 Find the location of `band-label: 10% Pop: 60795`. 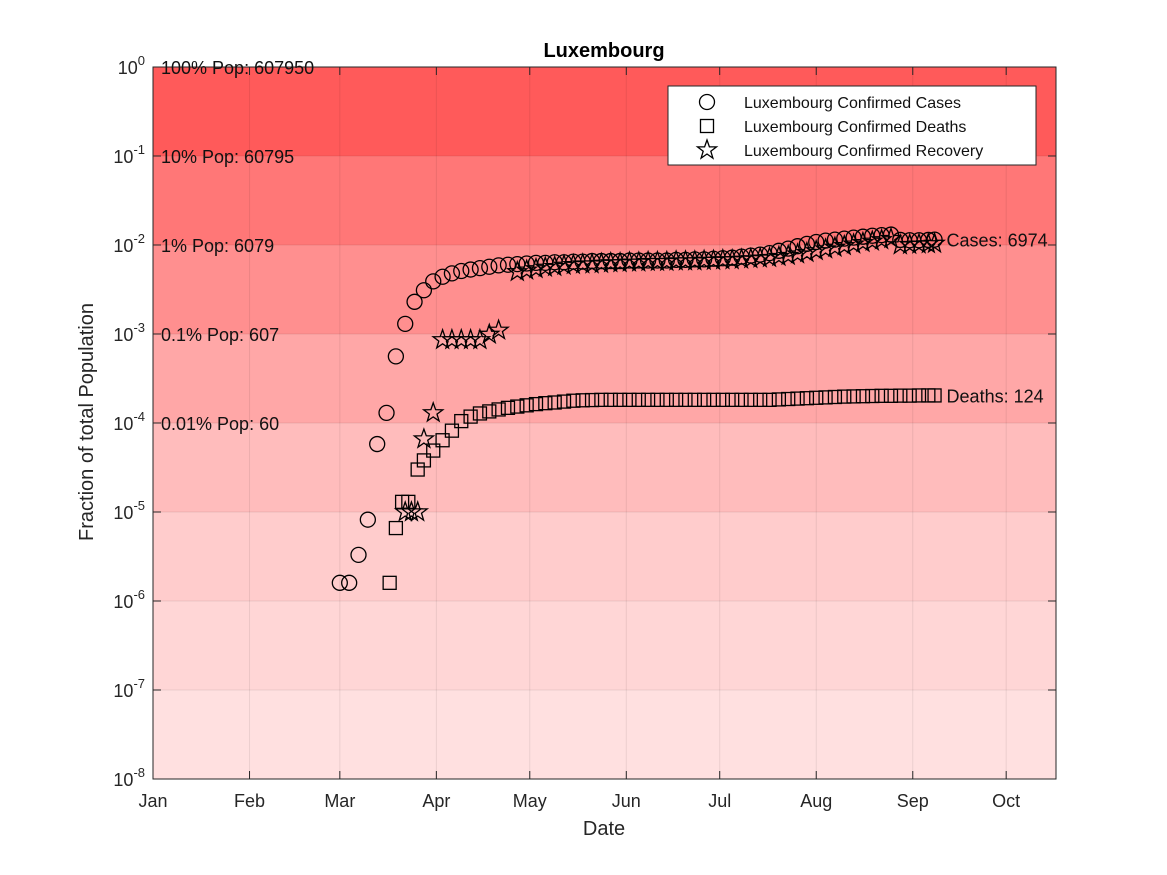

band-label: 10% Pop: 60795 is located at coordinates (227, 157).